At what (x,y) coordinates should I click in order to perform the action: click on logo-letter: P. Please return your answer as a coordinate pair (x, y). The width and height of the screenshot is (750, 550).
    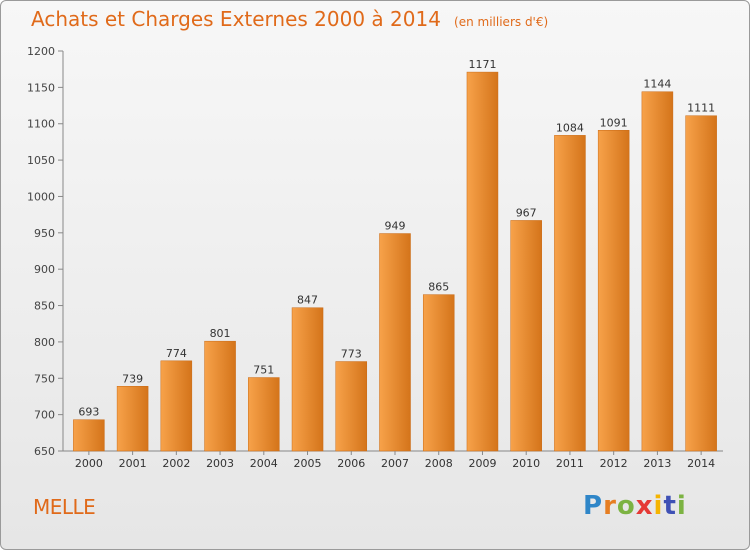
    Looking at the image, I should click on (593, 506).